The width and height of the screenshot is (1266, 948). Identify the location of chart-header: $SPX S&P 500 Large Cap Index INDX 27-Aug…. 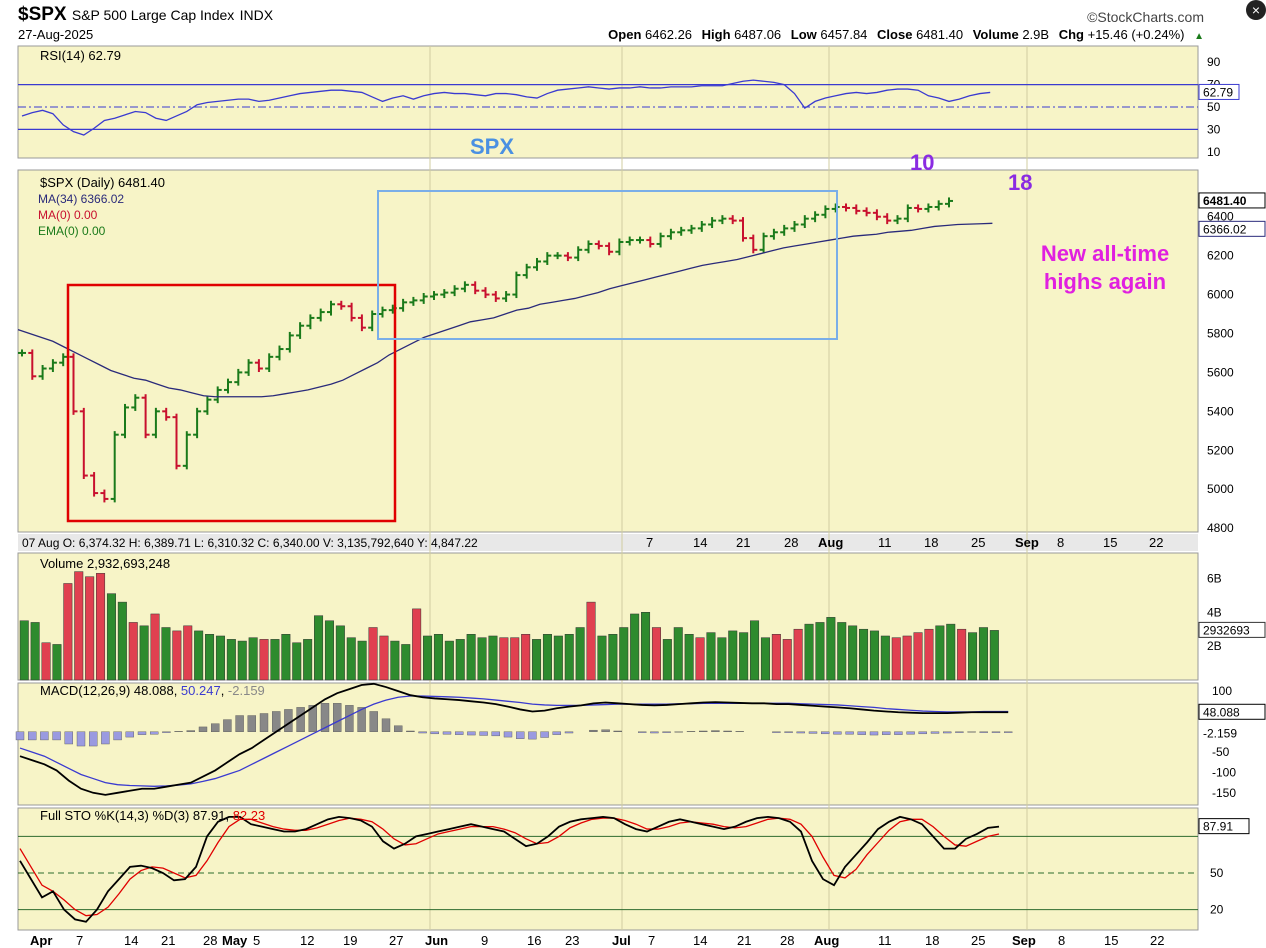
(633, 22).